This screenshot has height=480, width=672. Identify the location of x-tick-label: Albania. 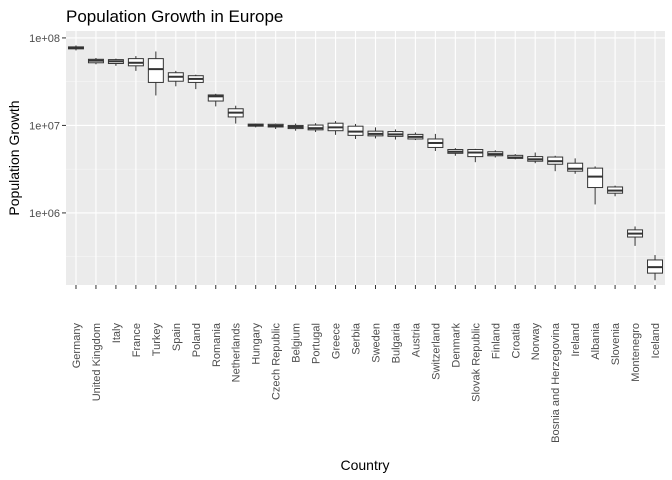
(596, 341).